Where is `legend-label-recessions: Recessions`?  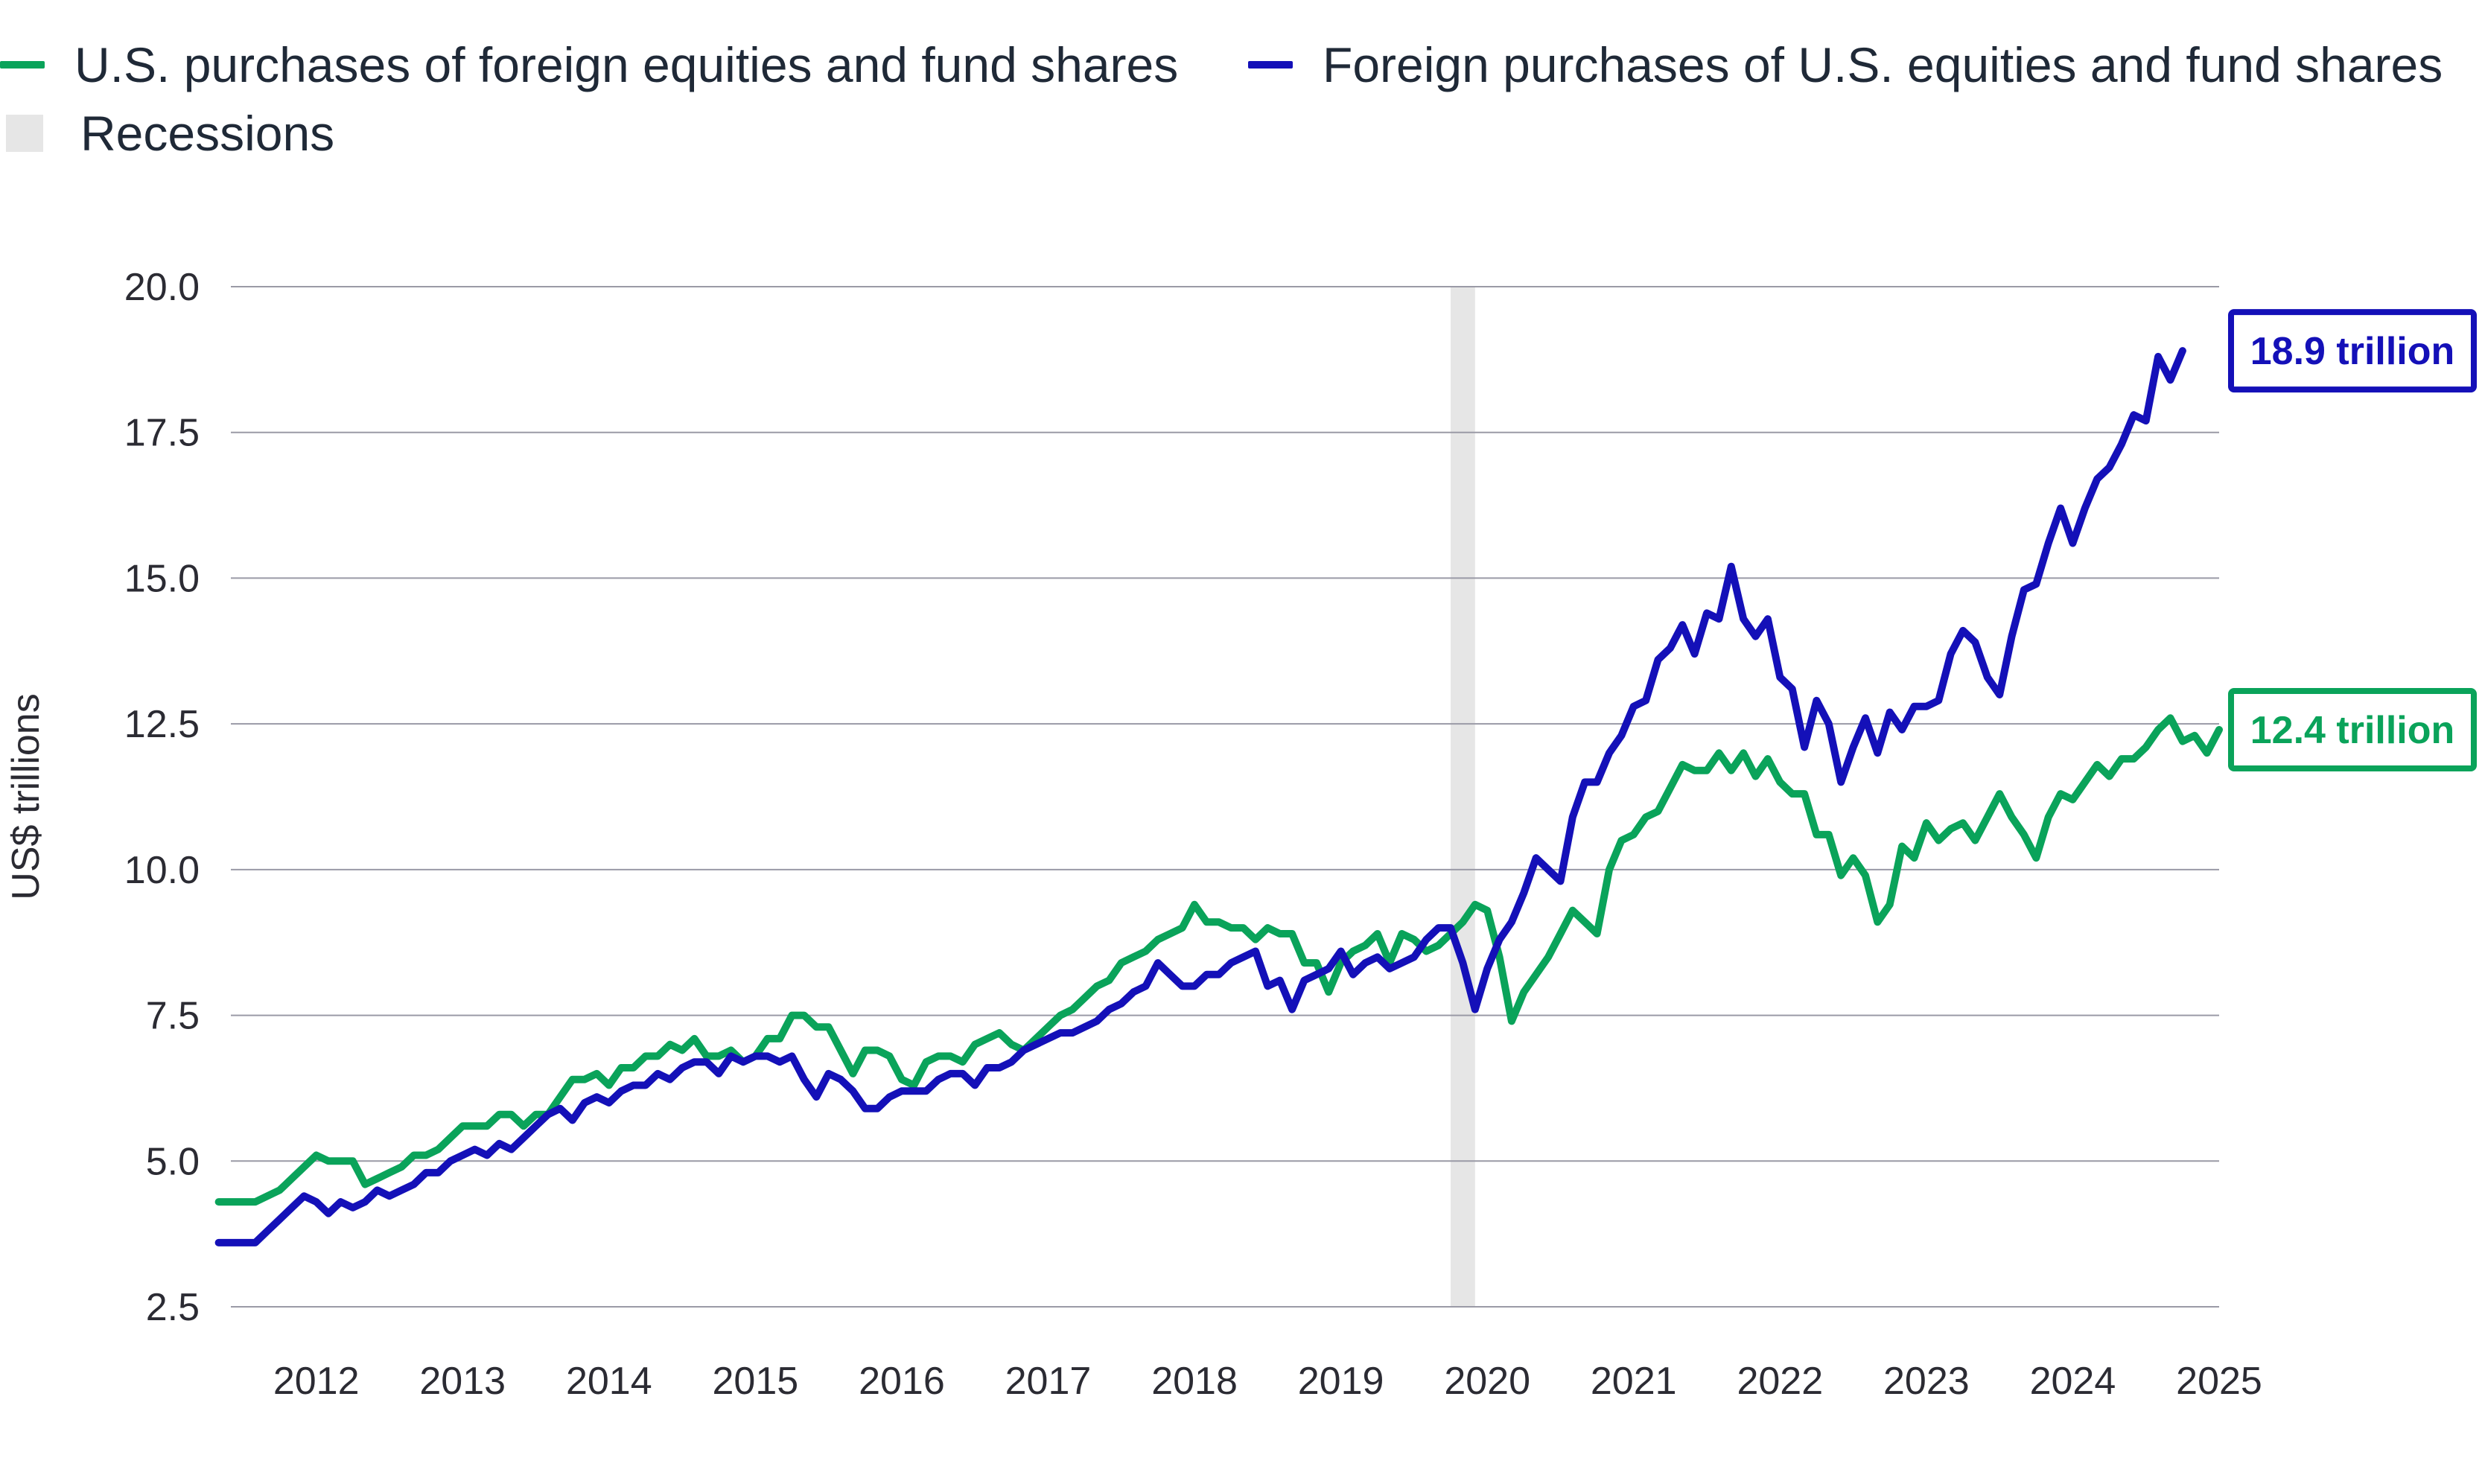 legend-label-recessions: Recessions is located at coordinates (207, 133).